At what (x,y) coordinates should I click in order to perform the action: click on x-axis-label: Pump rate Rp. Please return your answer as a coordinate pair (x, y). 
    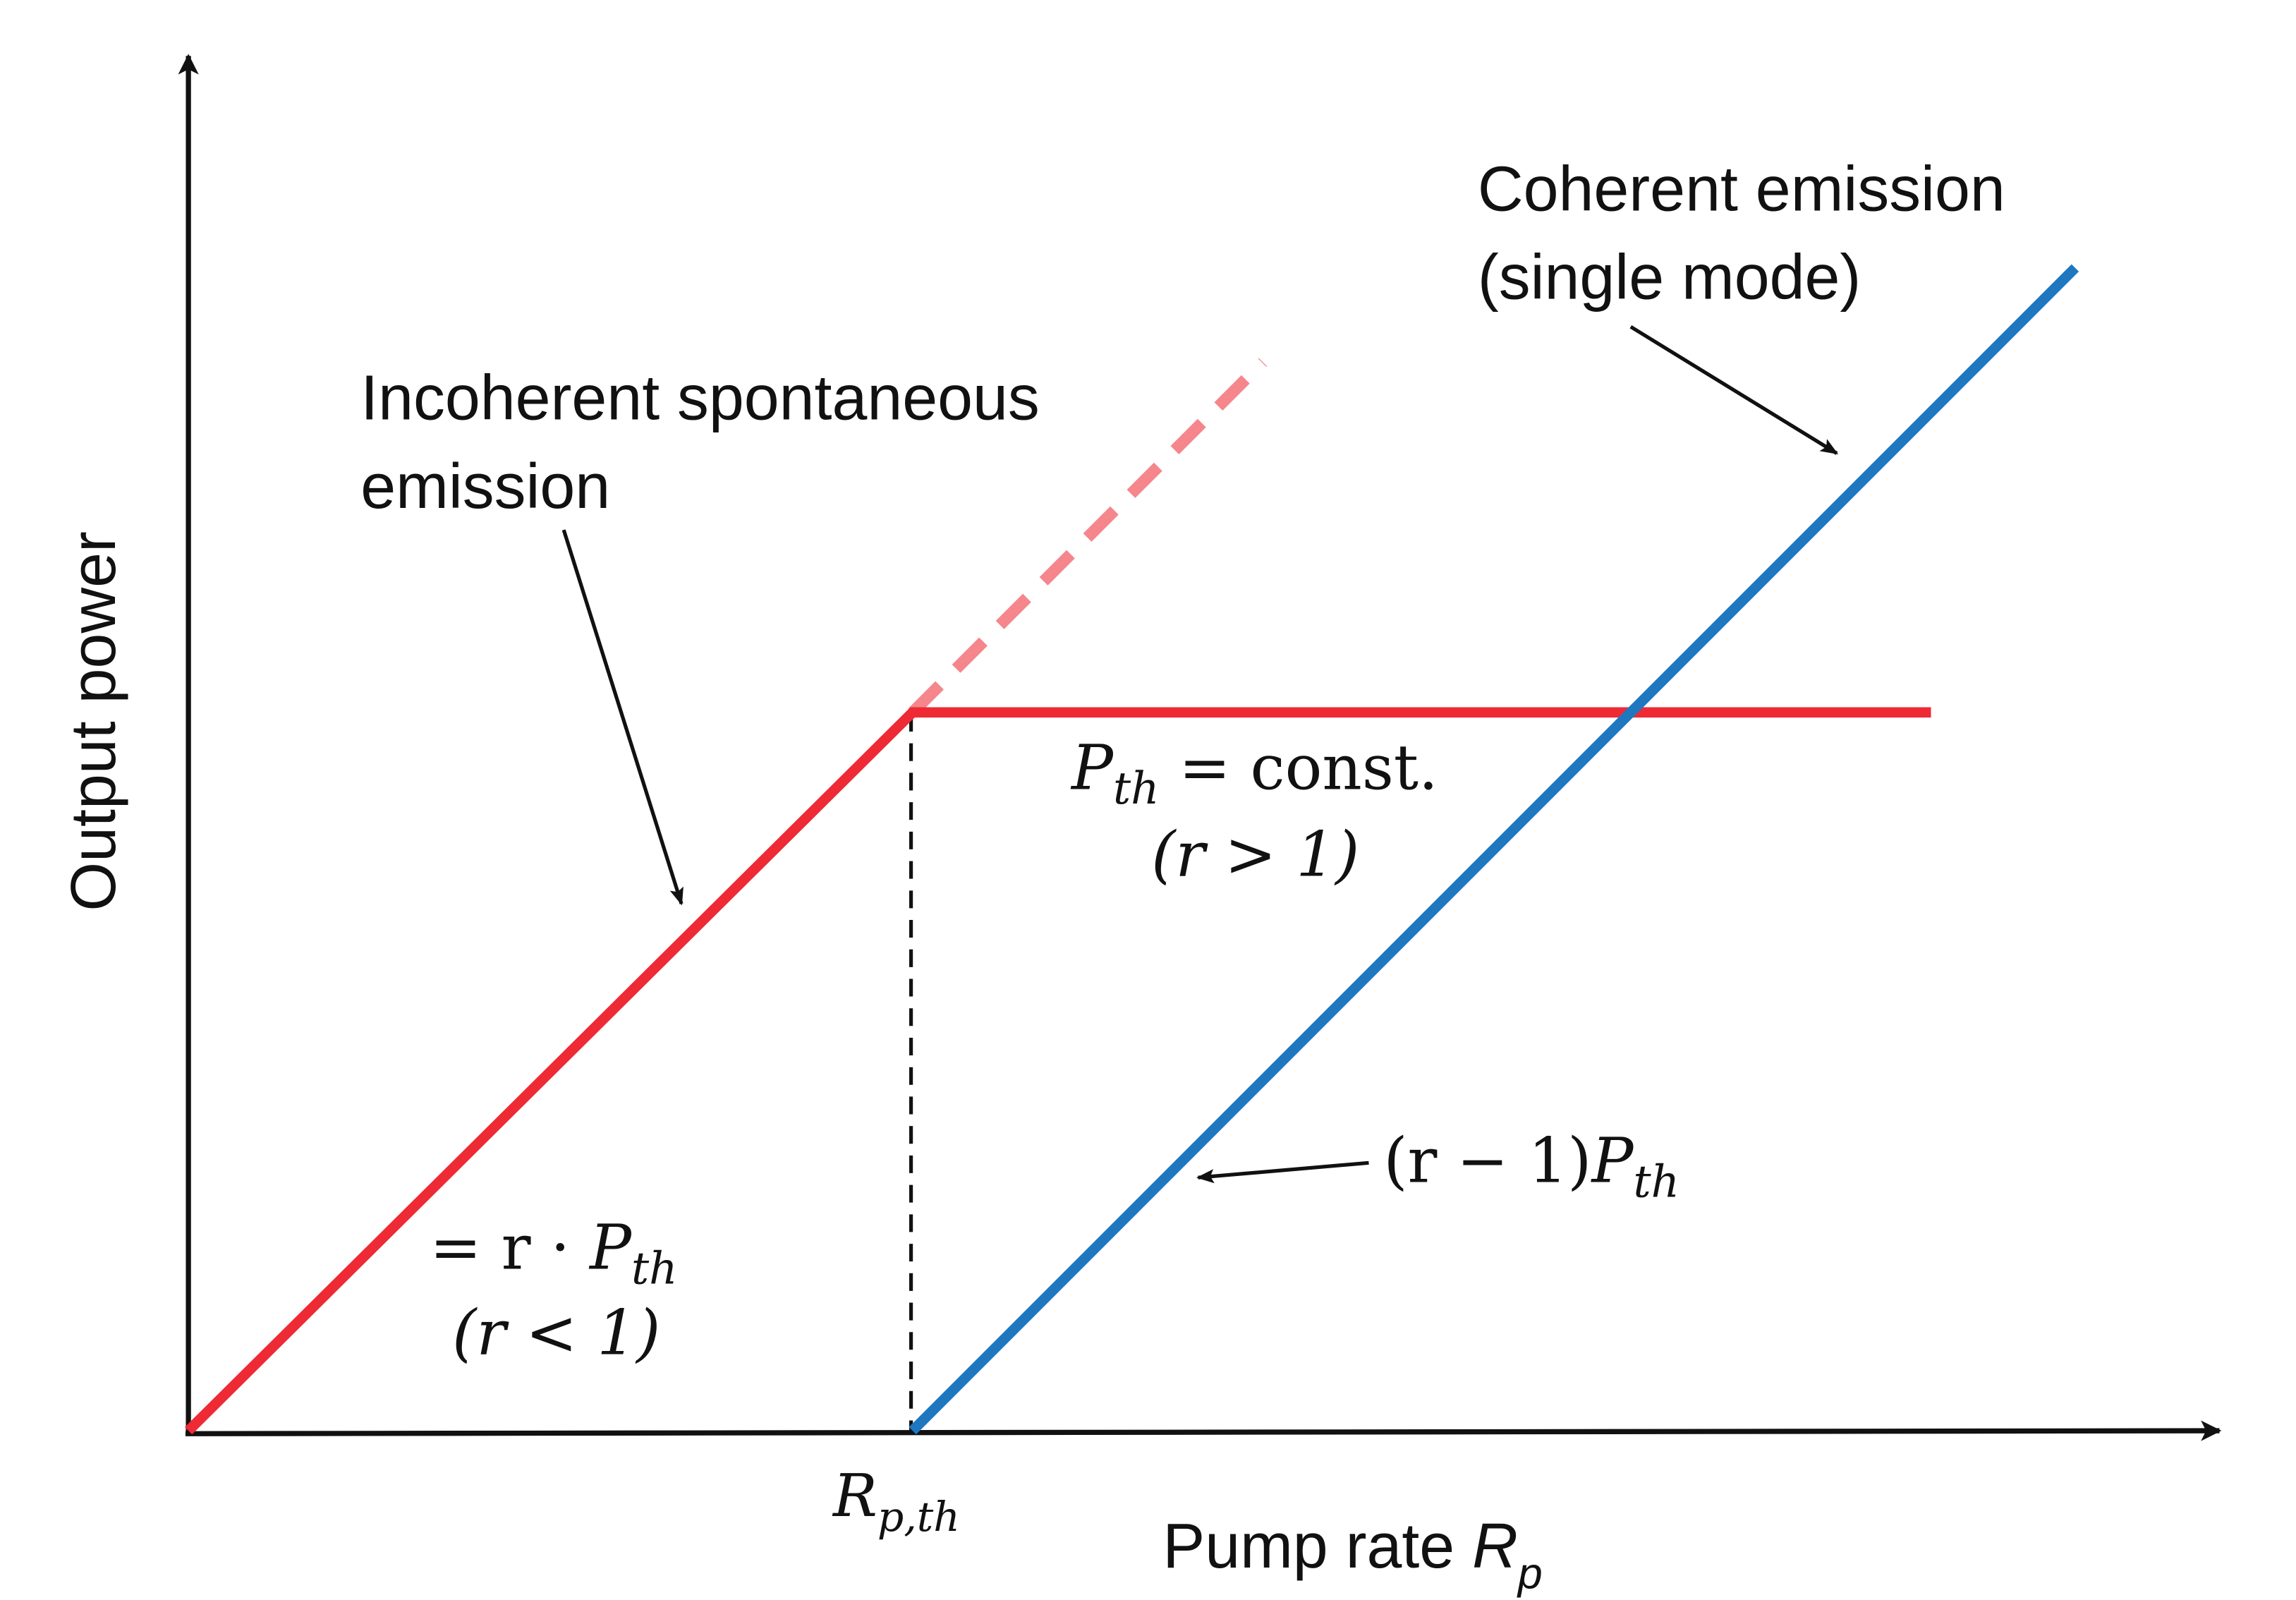
    Looking at the image, I should click on (1352, 1554).